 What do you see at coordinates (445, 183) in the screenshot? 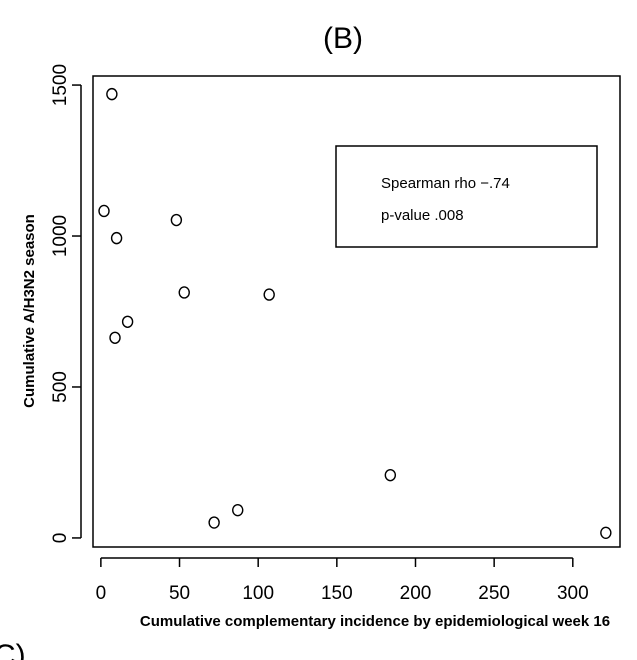
I see `legend-line-rho: Spearman rho −.74` at bounding box center [445, 183].